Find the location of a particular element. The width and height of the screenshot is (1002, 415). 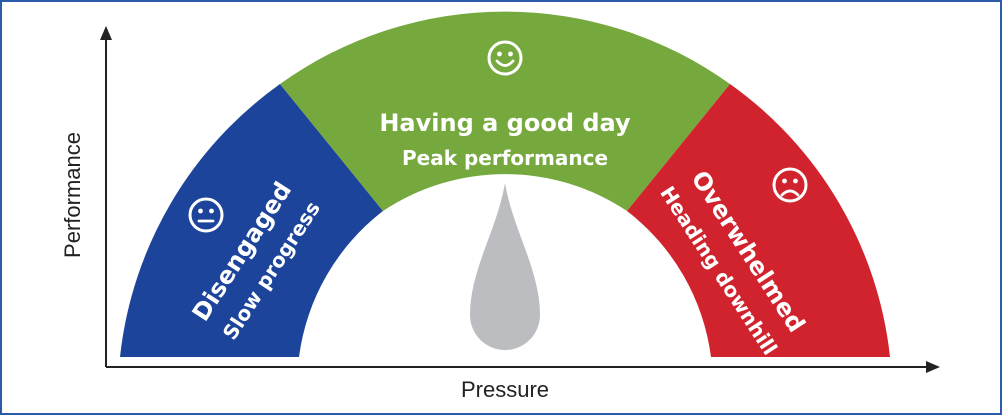

x-axis-label: Pressure is located at coordinates (505, 389).